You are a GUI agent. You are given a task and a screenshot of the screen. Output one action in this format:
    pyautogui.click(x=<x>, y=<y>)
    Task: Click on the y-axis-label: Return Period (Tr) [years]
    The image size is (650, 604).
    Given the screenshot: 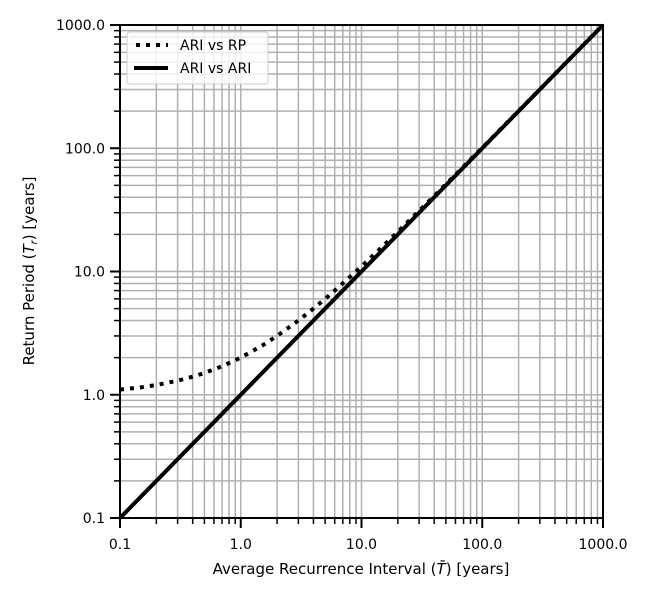 What is the action you would take?
    pyautogui.click(x=30, y=271)
    